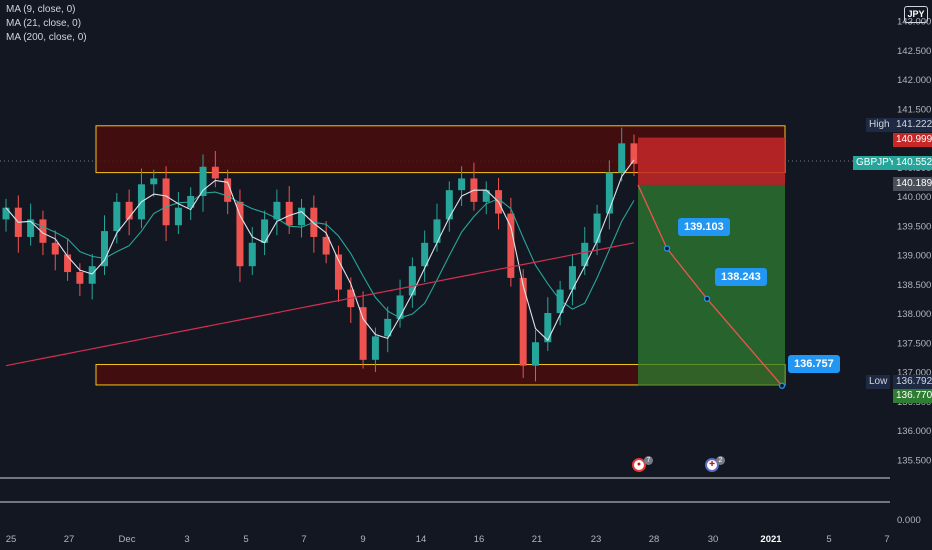 Image resolution: width=932 pixels, height=550 pixels. What do you see at coordinates (704, 227) in the screenshot?
I see `target-tag-1: 139.103` at bounding box center [704, 227].